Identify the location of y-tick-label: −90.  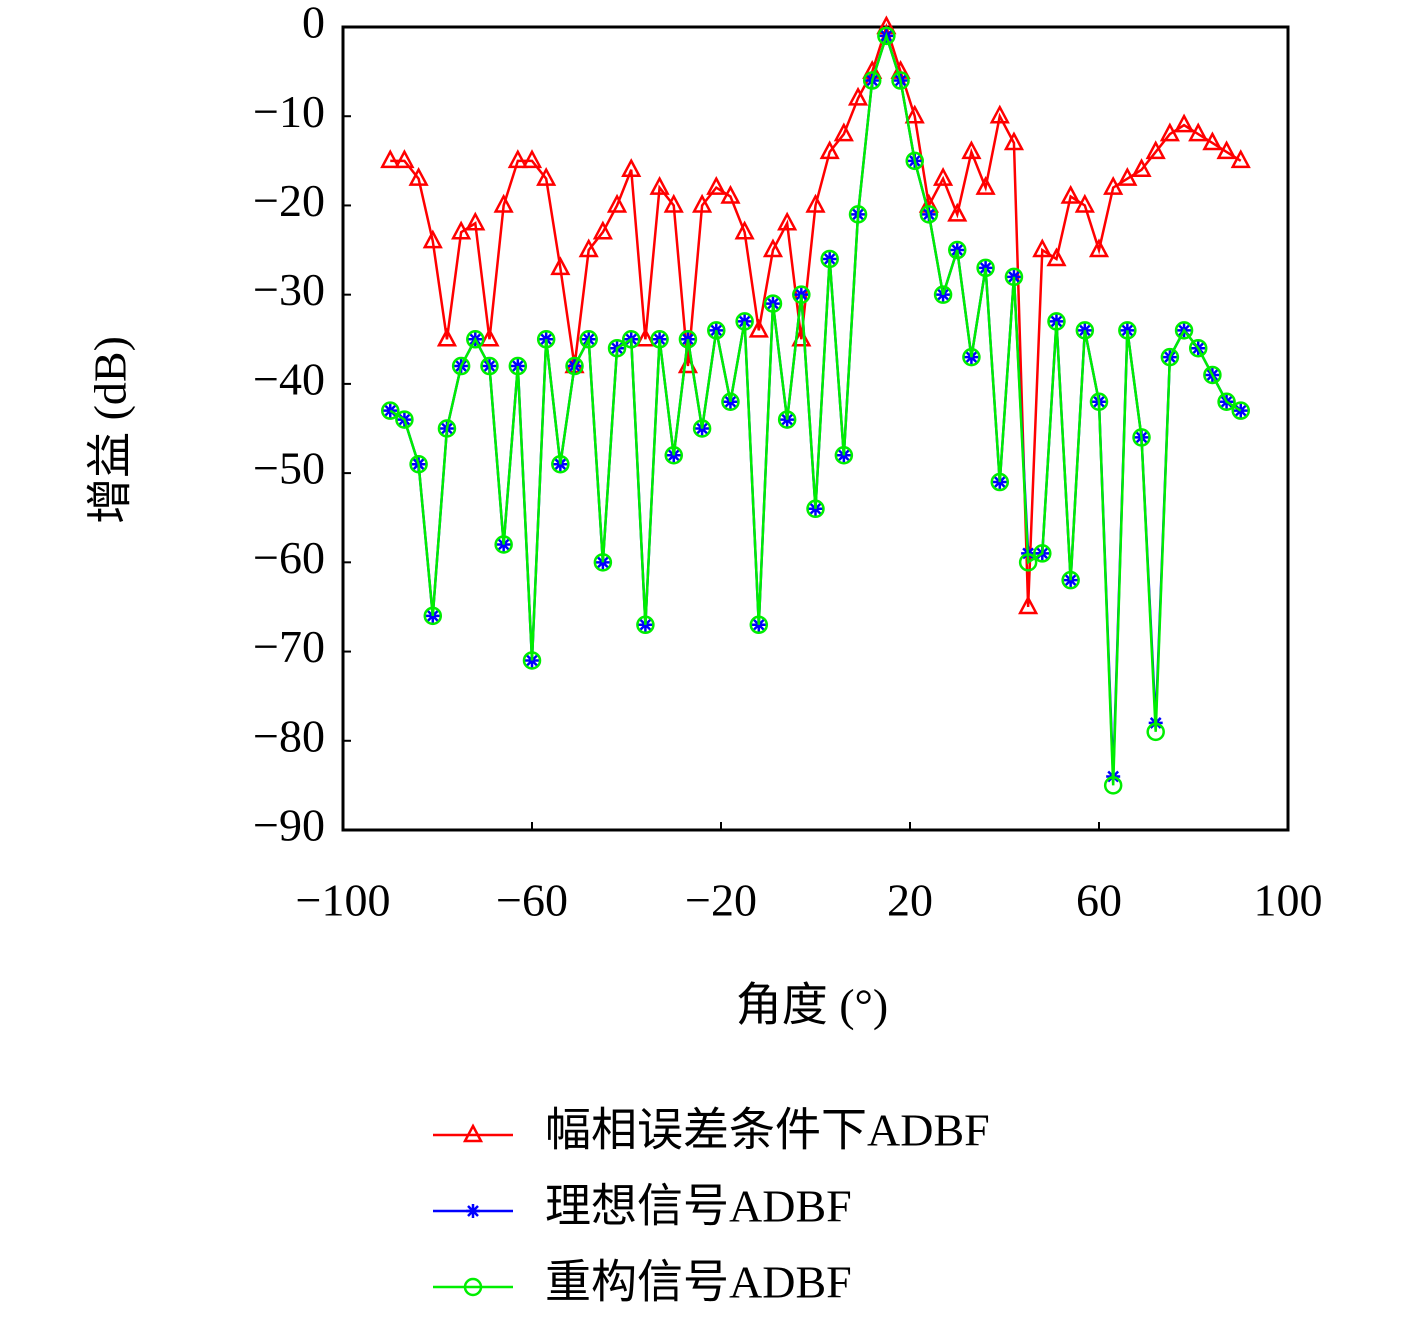
(289, 825).